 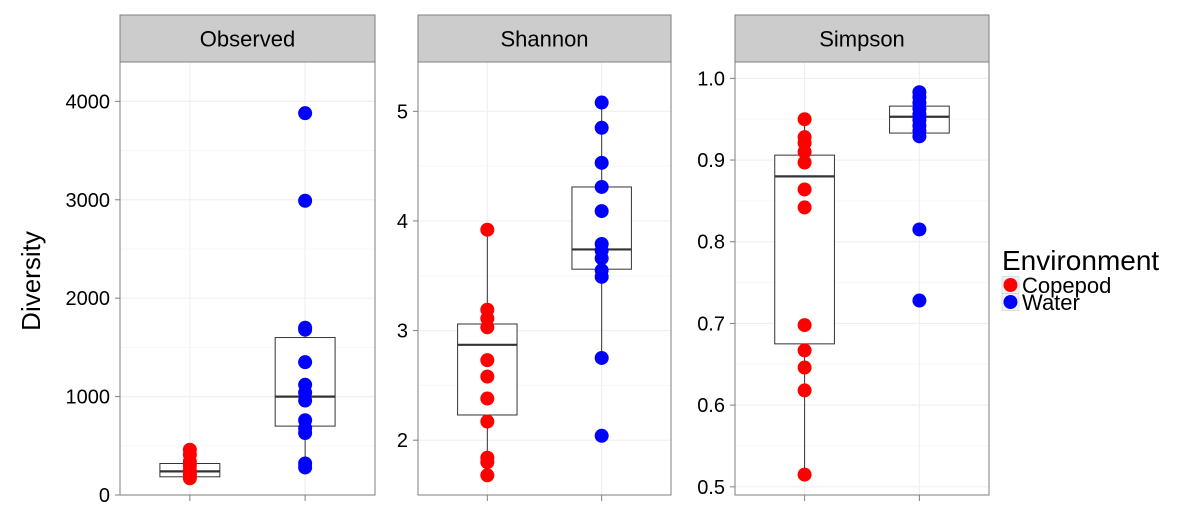 I want to click on y-tick-label: 3, so click(x=402, y=332).